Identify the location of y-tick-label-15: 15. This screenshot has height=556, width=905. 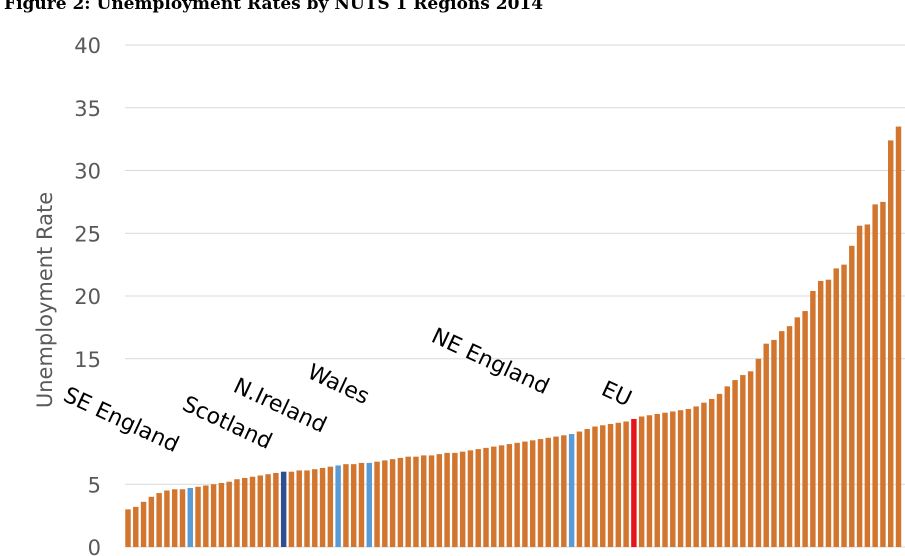
(87, 360).